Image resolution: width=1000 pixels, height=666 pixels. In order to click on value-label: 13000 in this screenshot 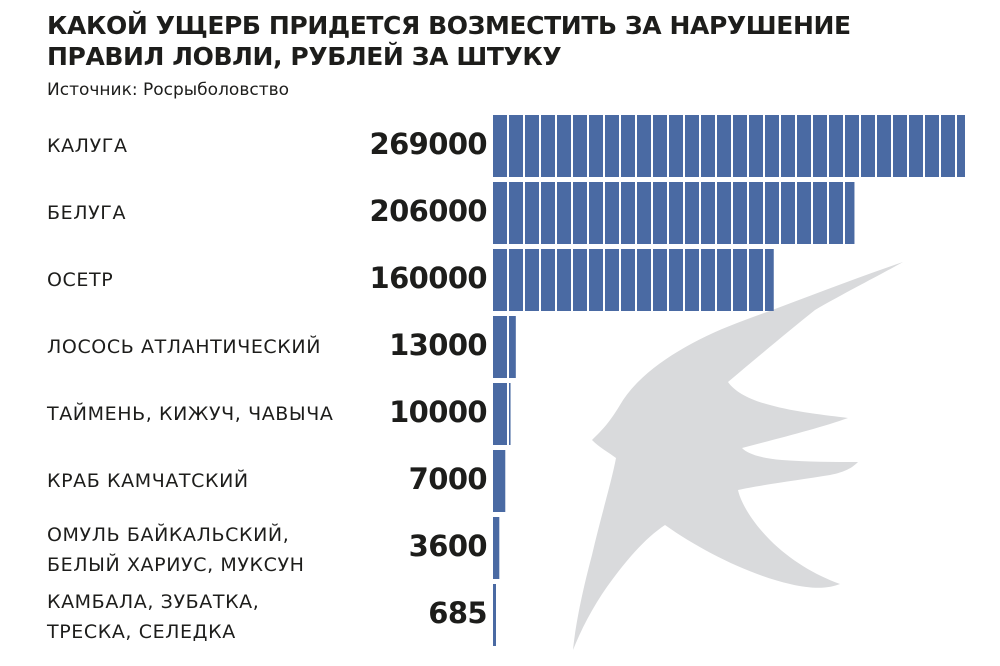, I will do `click(438, 345)`.